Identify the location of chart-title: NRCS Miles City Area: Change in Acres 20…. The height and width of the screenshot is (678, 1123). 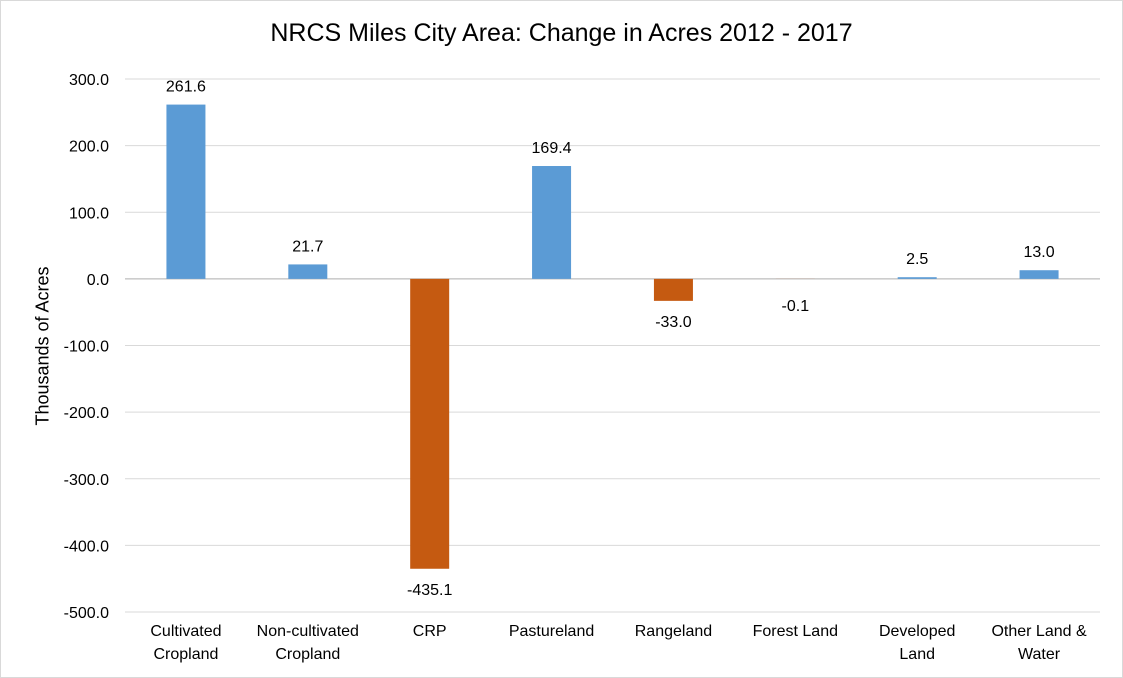
(561, 33).